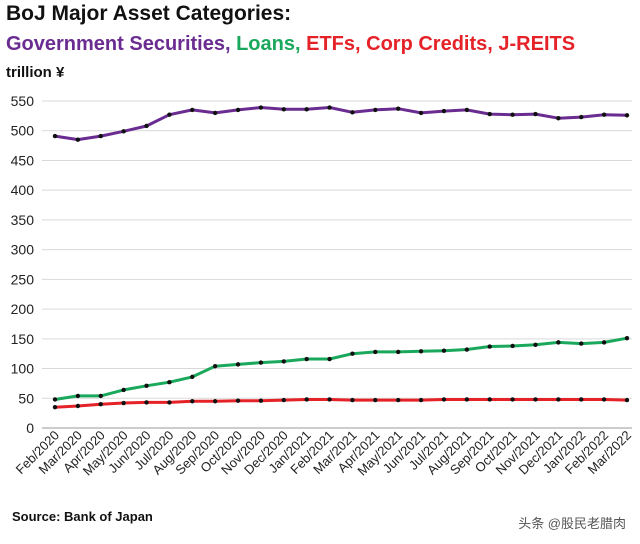 The image size is (640, 544). Describe the element at coordinates (23, 131) in the screenshot. I see `y-tick-label: 500` at that location.